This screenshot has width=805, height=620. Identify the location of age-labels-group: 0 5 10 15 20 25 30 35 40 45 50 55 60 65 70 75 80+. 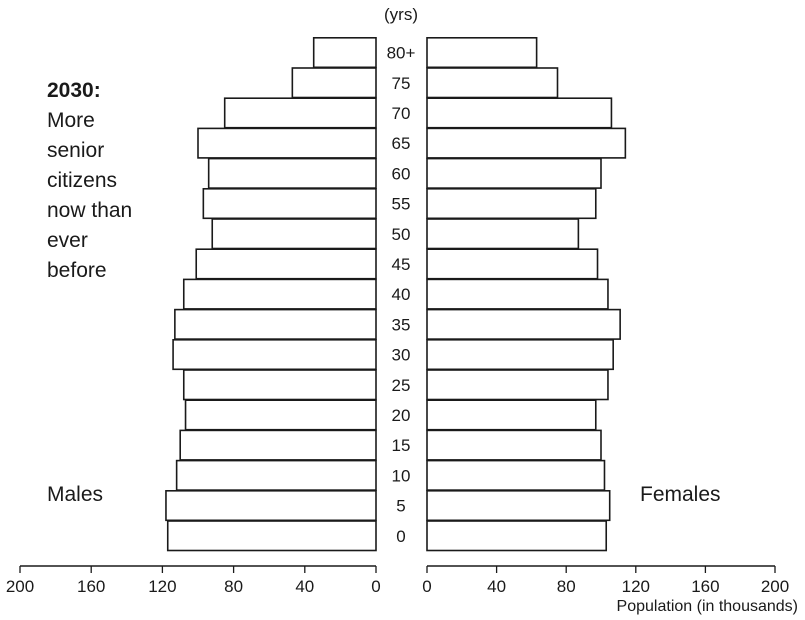
(401, 295).